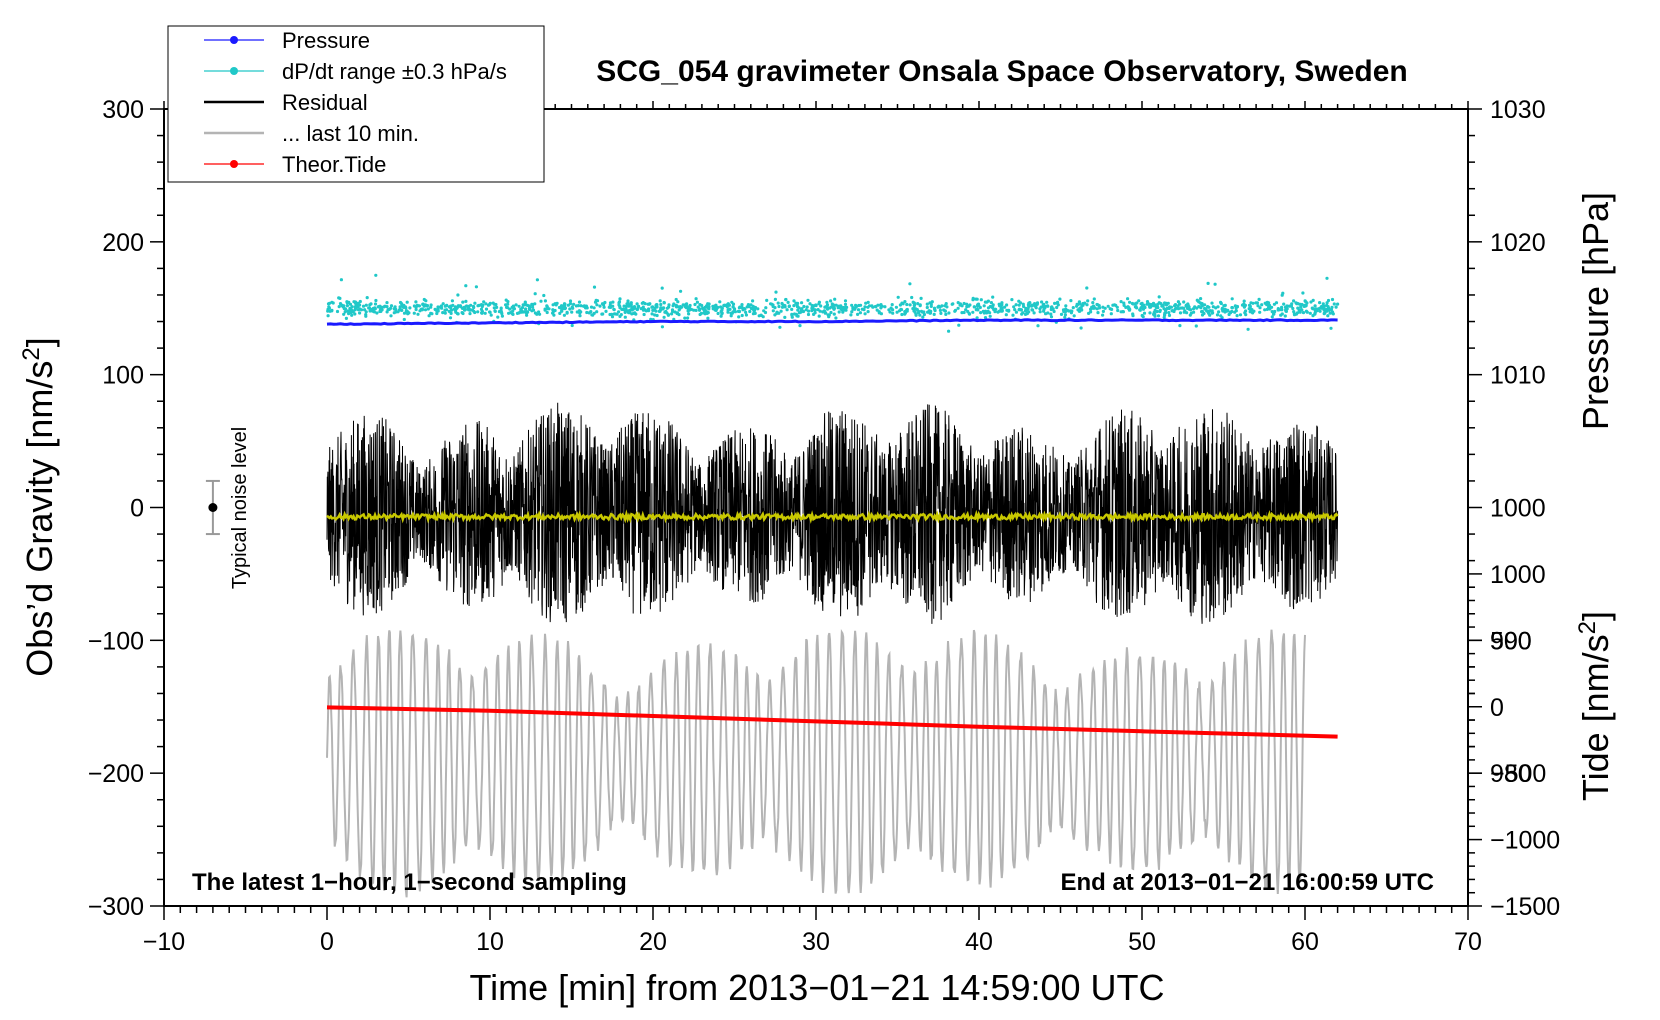 The width and height of the screenshot is (1660, 1020). What do you see at coordinates (490, 942) in the screenshot?
I see `x-tick-label: 10` at bounding box center [490, 942].